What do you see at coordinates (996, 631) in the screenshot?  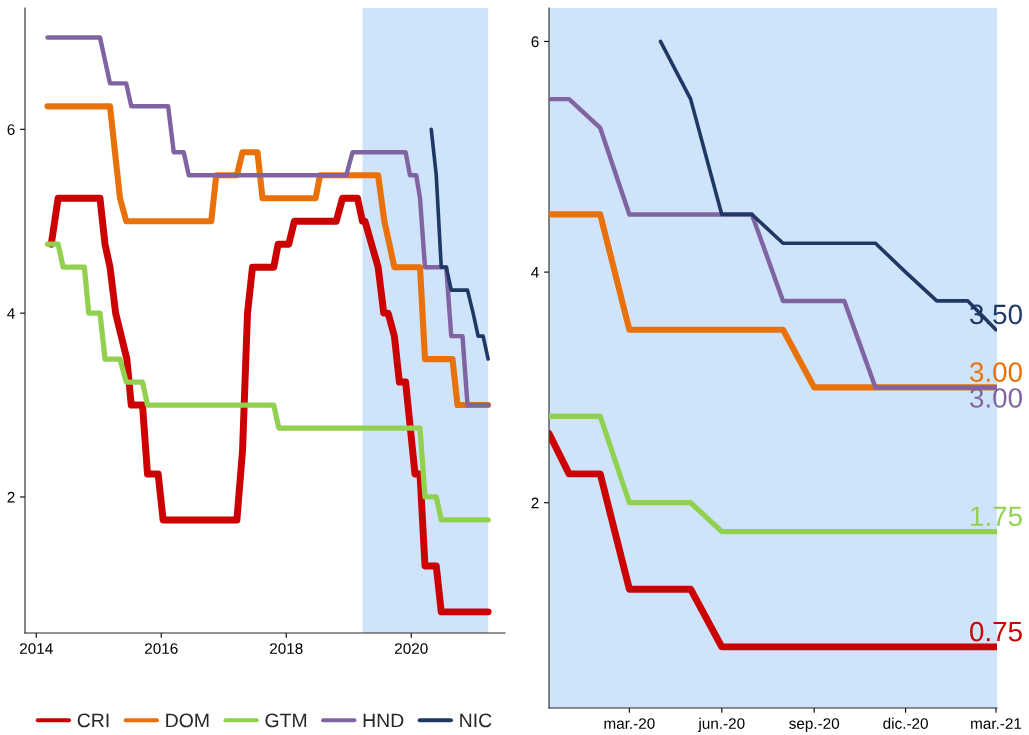 I see `annotation: 0.75` at bounding box center [996, 631].